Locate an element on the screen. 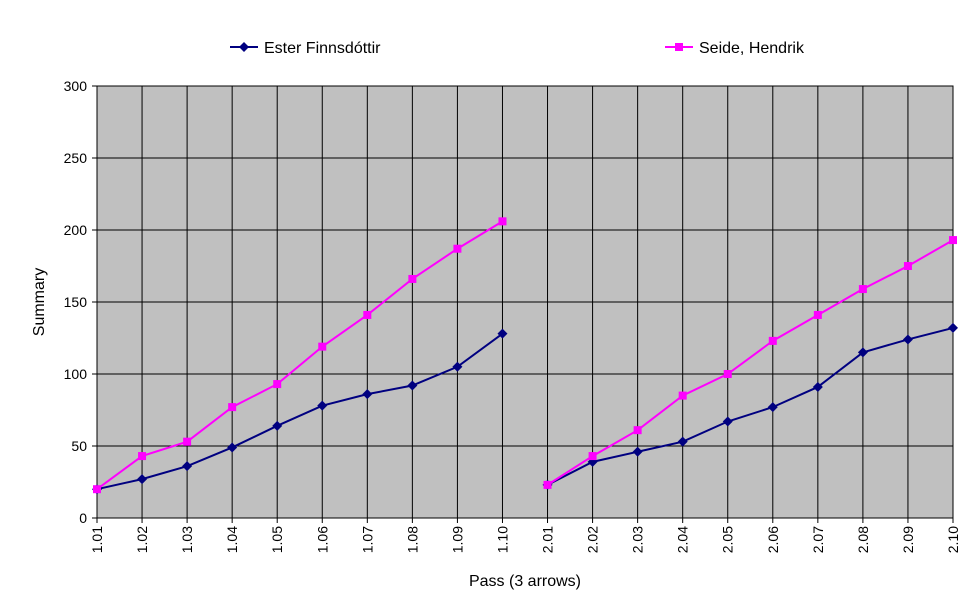 The image size is (971, 610). x-tick-label: 2.07 is located at coordinates (818, 539).